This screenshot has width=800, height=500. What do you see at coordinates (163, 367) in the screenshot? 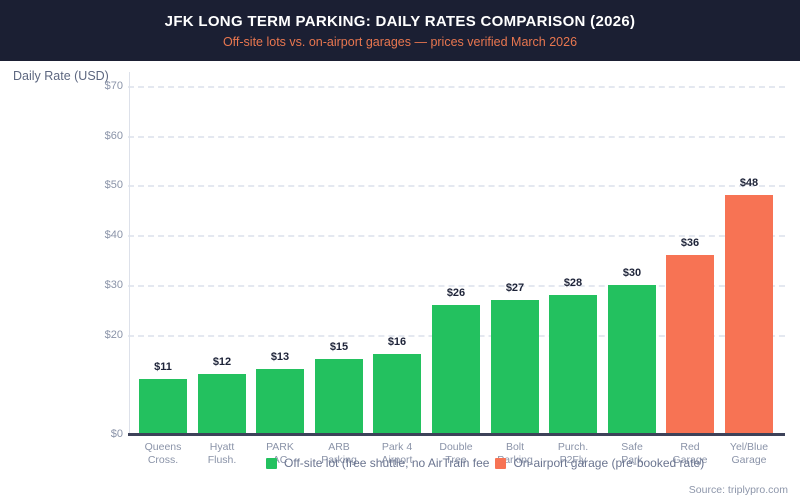
I see `bar-value-label: $11` at bounding box center [163, 367].